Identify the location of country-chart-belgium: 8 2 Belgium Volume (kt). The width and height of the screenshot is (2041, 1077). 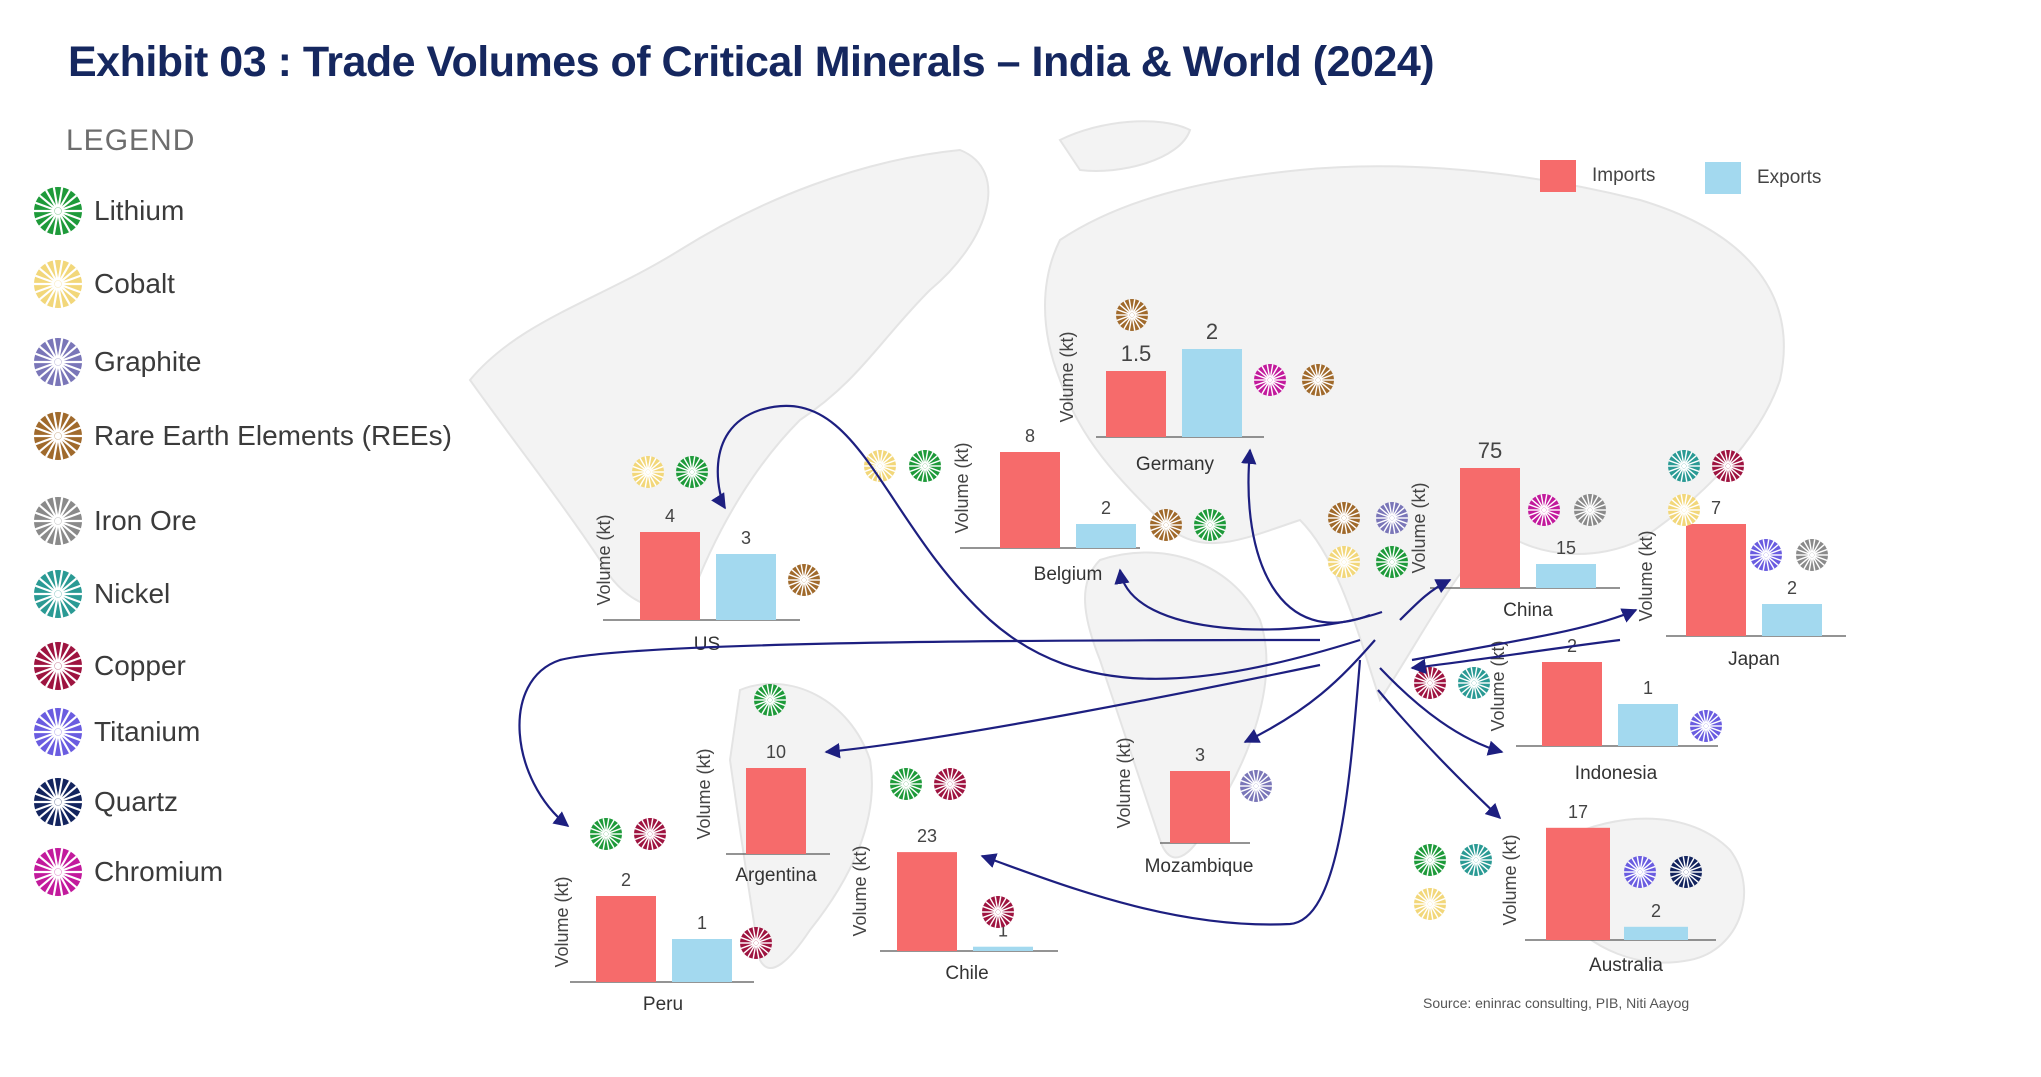
(1045, 505).